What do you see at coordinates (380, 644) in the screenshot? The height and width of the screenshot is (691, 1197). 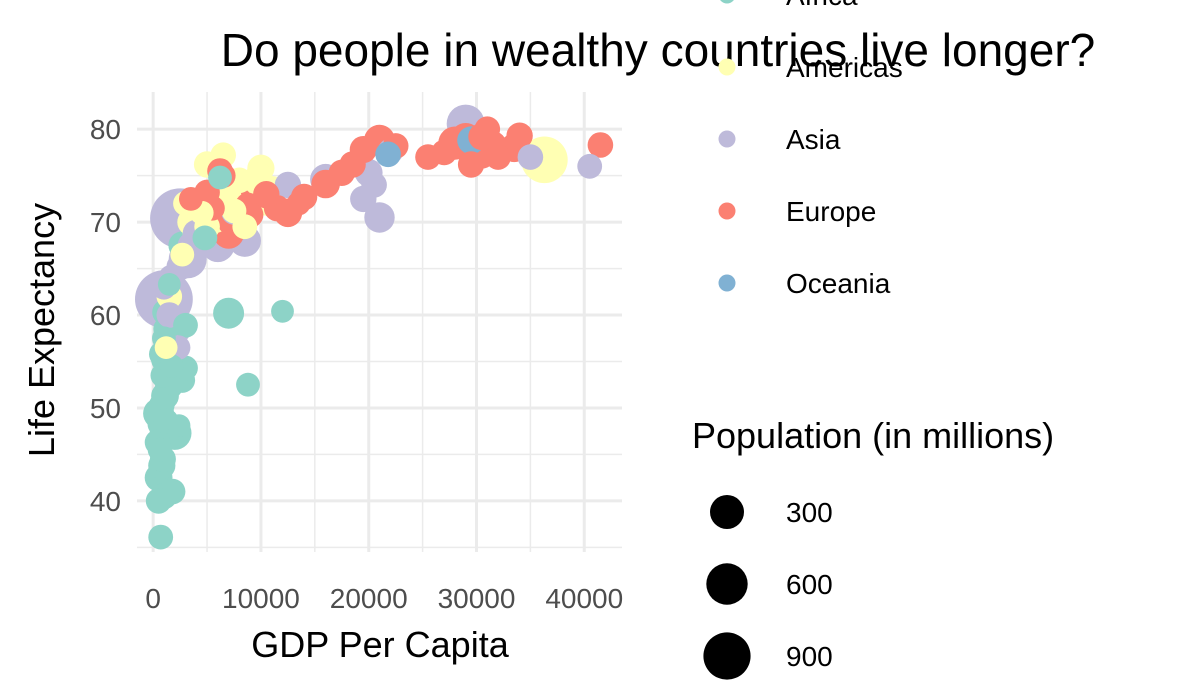 I see `x-axis-title: GDP Per Capita` at bounding box center [380, 644].